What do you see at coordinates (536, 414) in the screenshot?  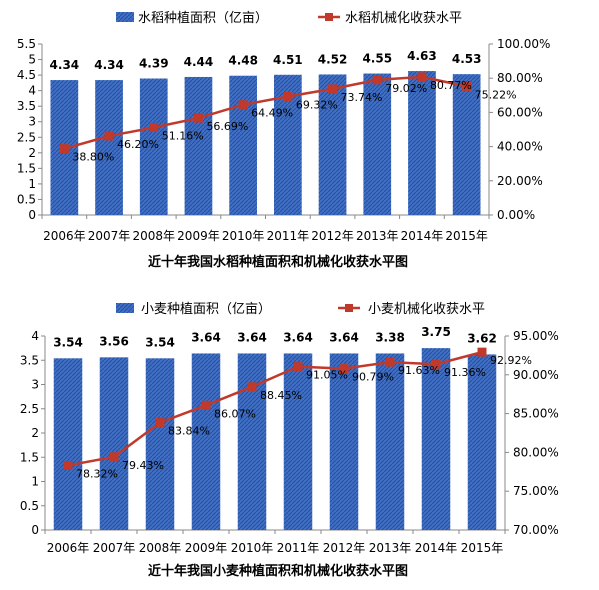 I see `y2-tick-label: 85.00%` at bounding box center [536, 414].